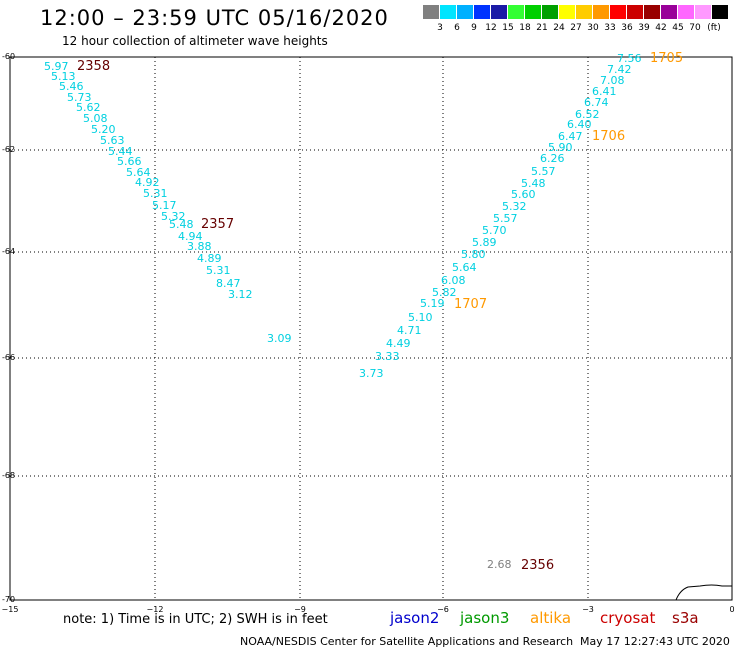 The image size is (740, 650). Describe the element at coordinates (300, 609) in the screenshot. I see `x-axis-tick-label: −9` at that location.